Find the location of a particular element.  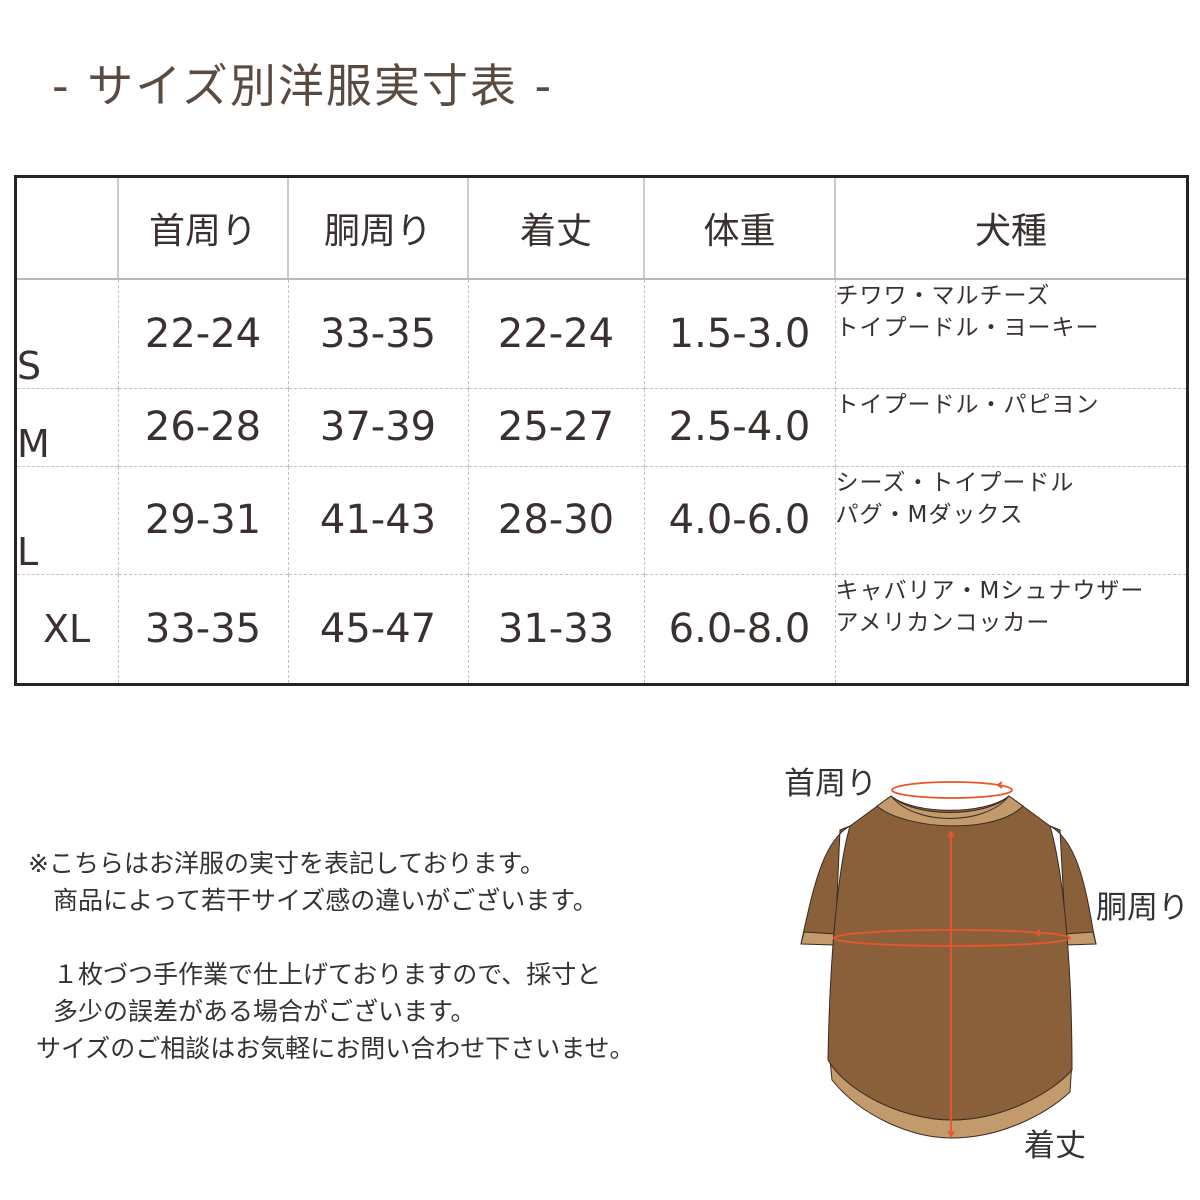

collar is located at coordinates (950, 811).